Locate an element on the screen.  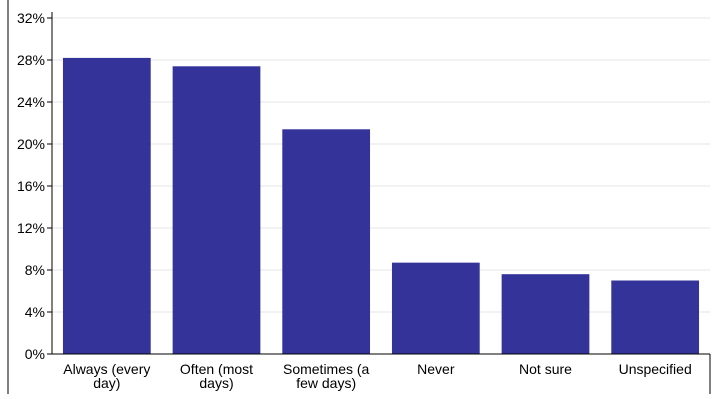
y-tick-label: 24% is located at coordinates (31, 102).